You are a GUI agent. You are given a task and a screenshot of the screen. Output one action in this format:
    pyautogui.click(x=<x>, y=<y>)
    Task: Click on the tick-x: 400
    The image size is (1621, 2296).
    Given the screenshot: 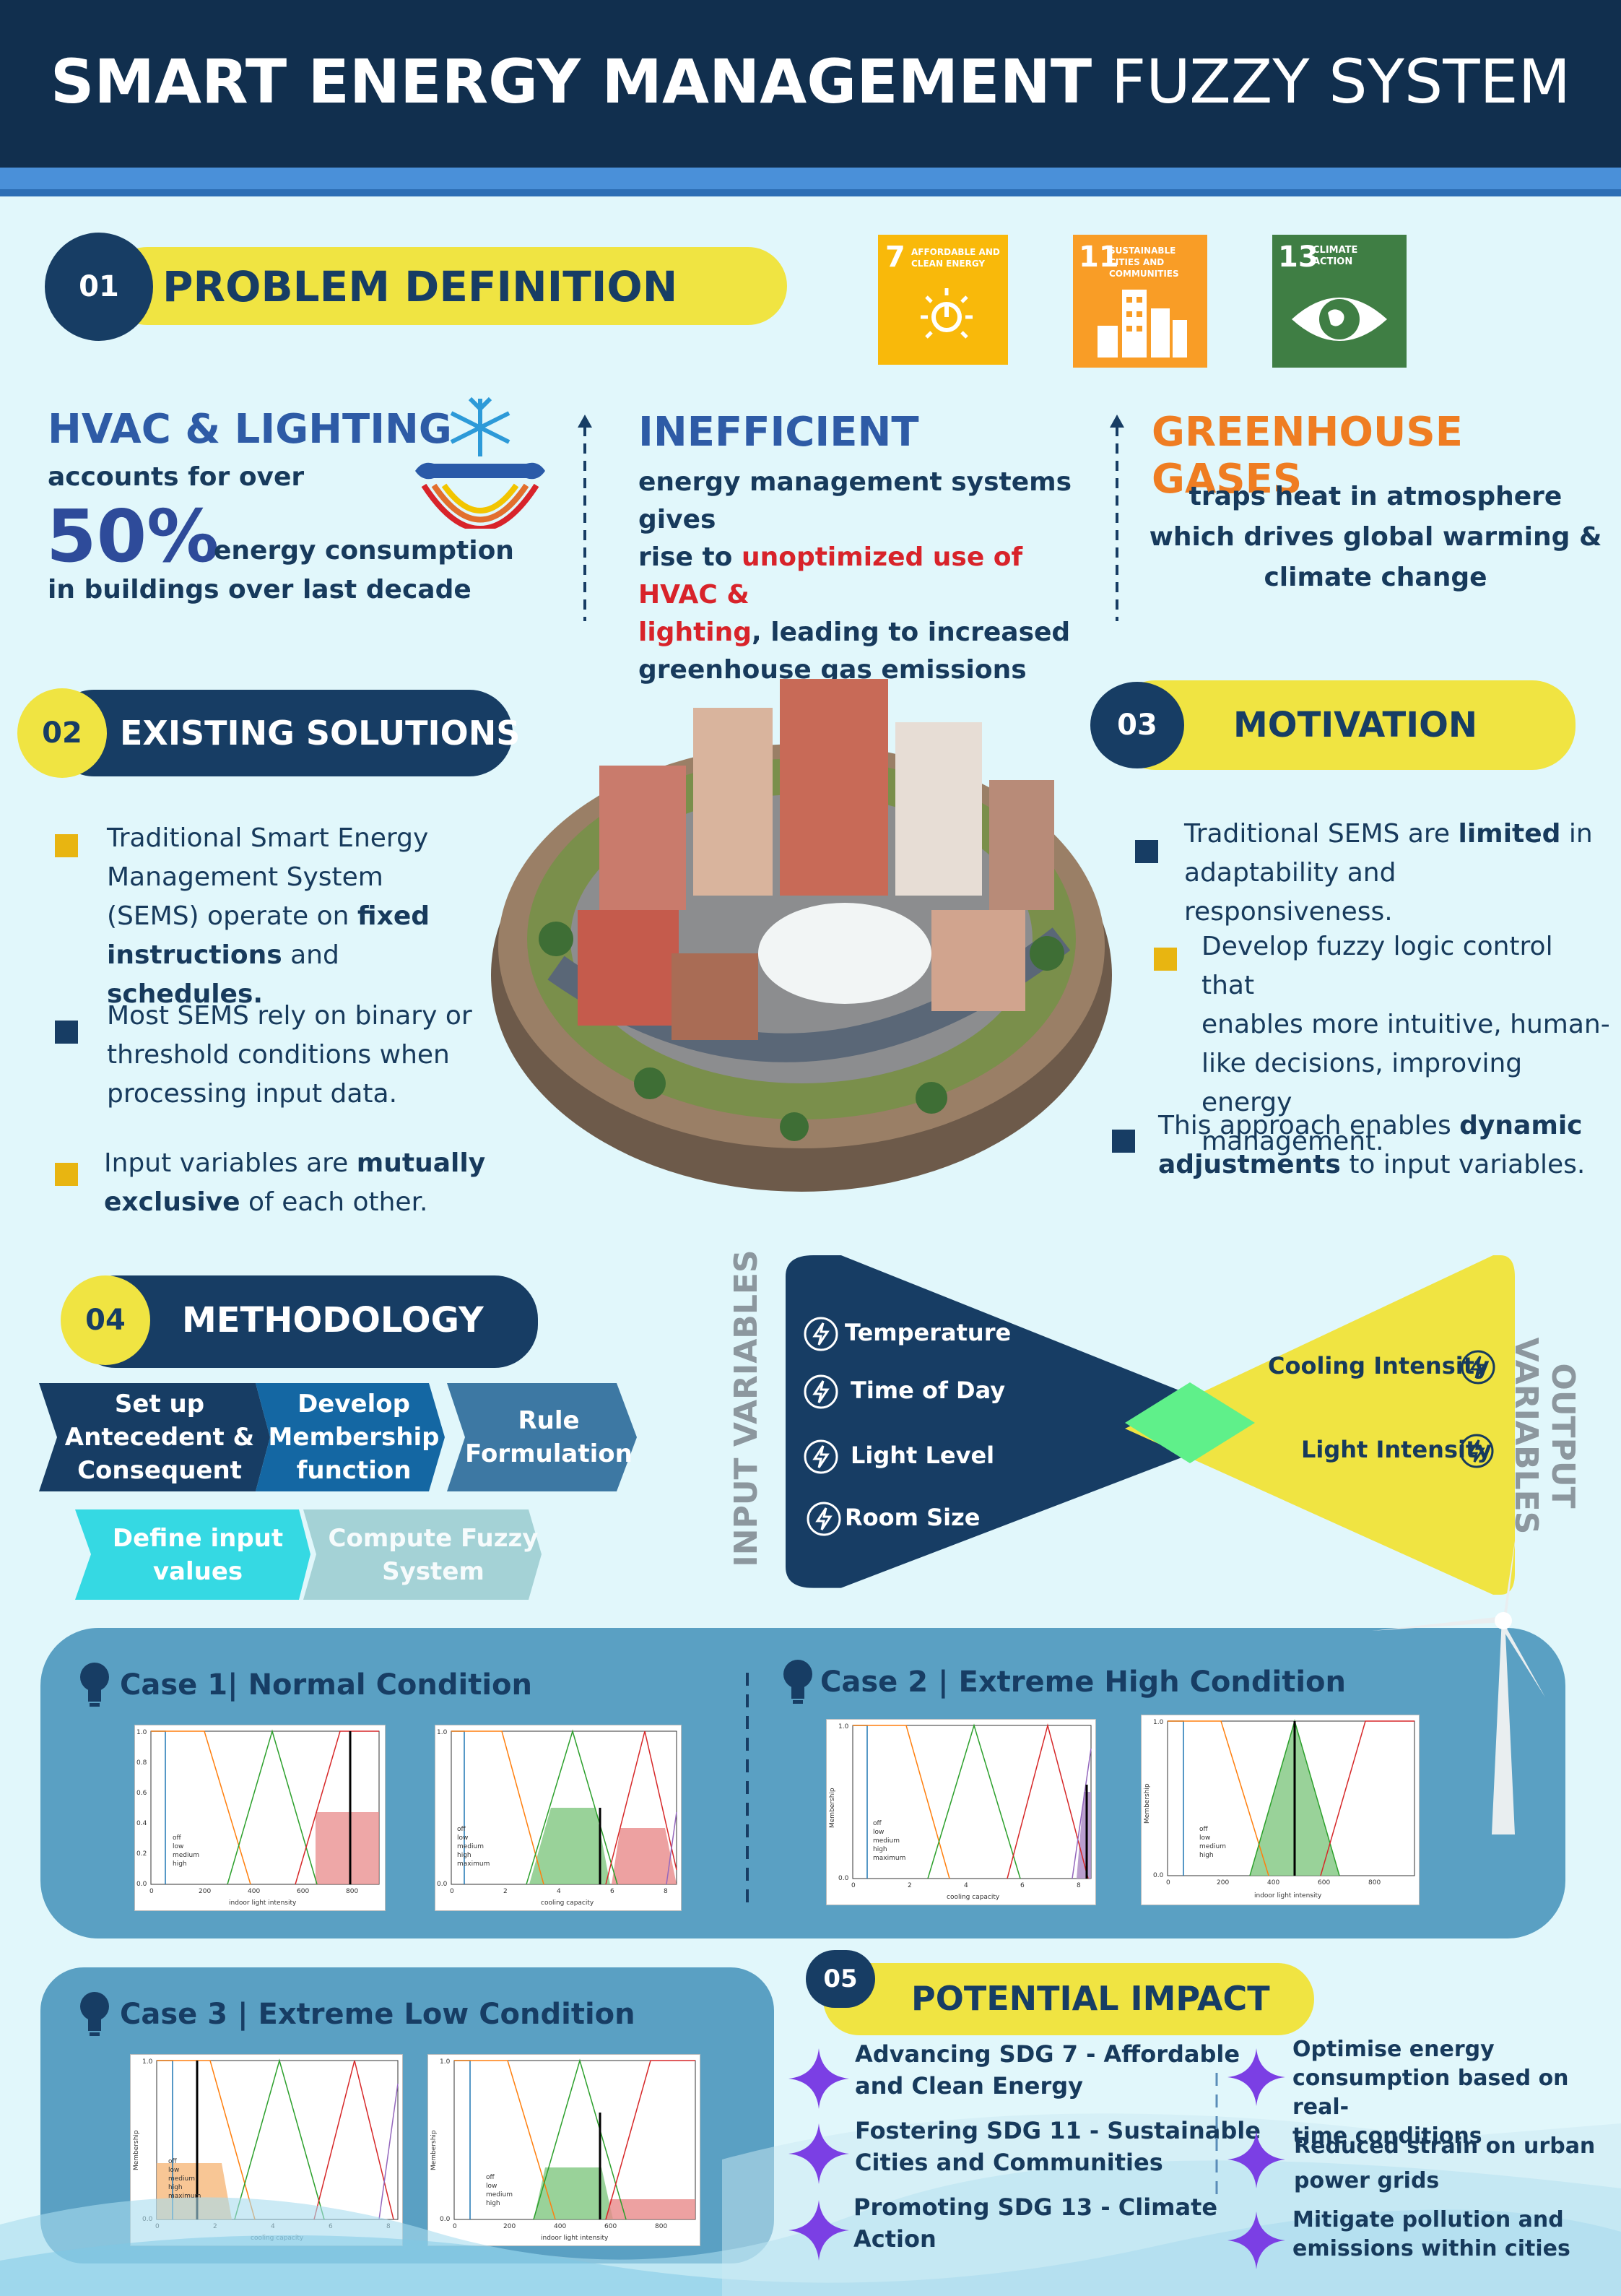 What is the action you would take?
    pyautogui.click(x=254, y=1891)
    